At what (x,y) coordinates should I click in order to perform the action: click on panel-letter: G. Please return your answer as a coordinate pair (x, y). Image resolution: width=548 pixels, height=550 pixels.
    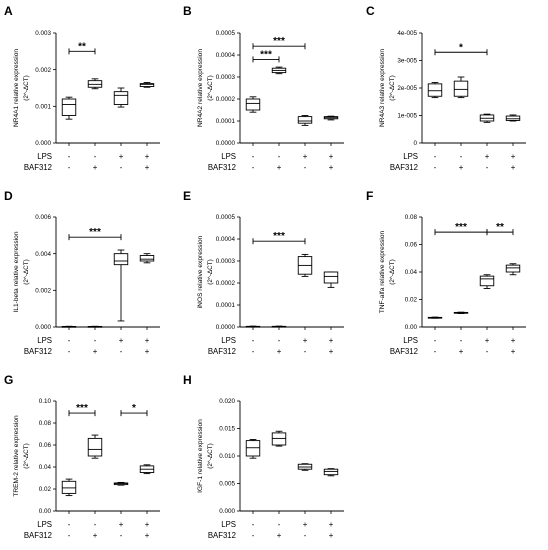
    Looking at the image, I should click on (8, 380).